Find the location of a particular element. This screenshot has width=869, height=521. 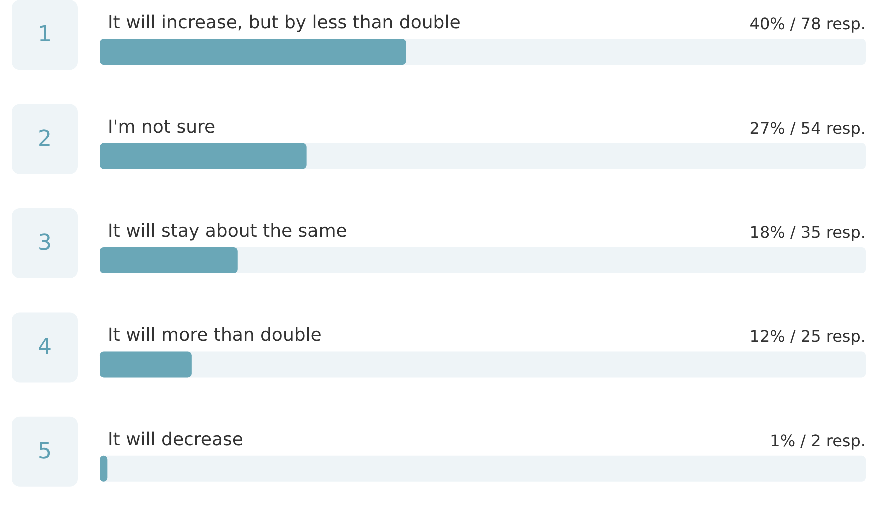

text: 4 is located at coordinates (45, 347).